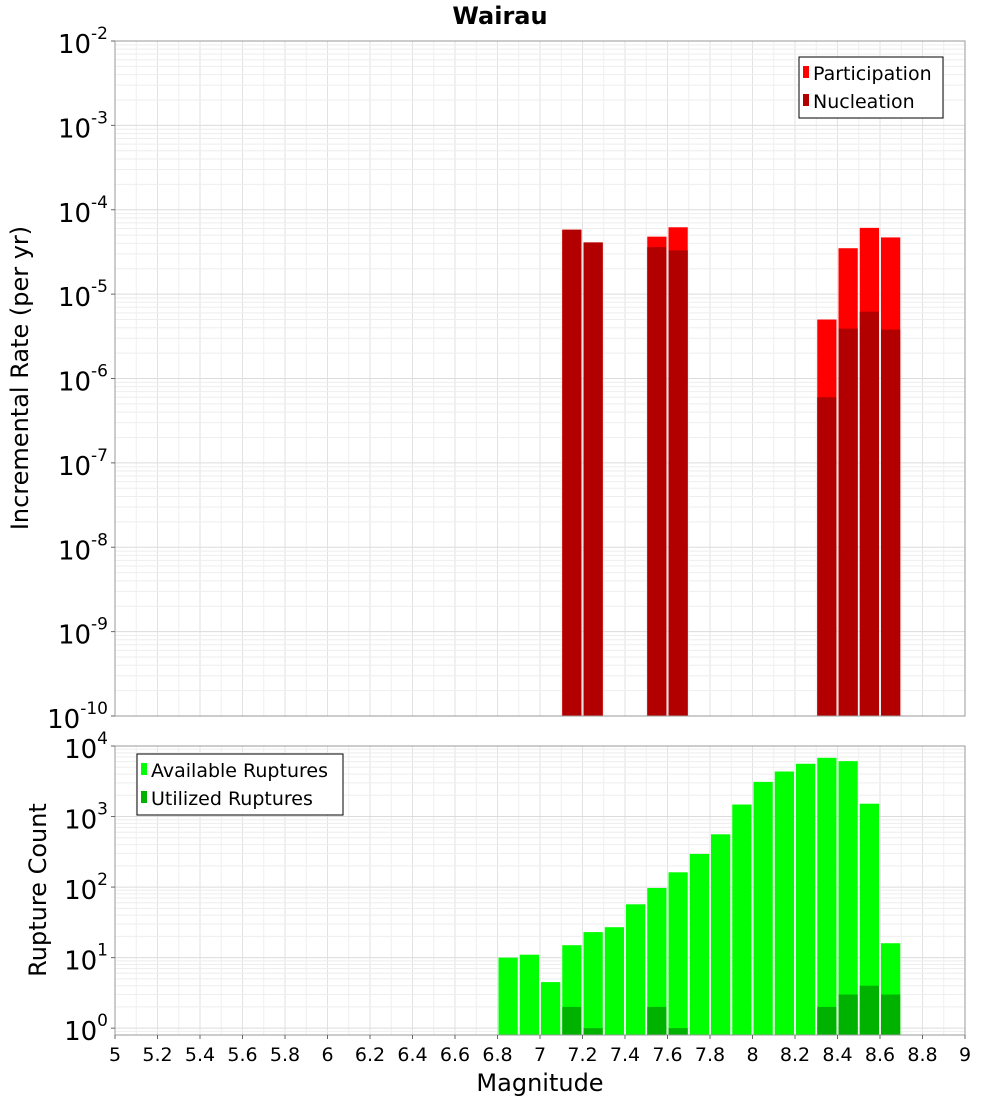 This screenshot has height=1104, width=1000. Describe the element at coordinates (327, 1055) in the screenshot. I see `x-tick-label: 6` at that location.